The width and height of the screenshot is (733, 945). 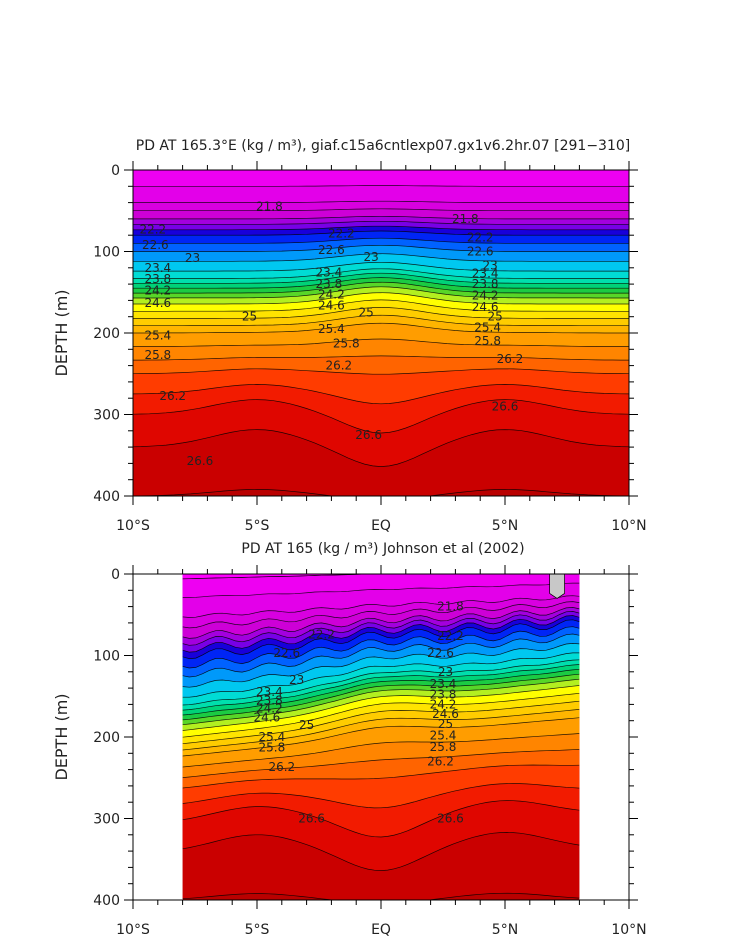 I want to click on contour-label: 23.4, so click(x=269, y=692).